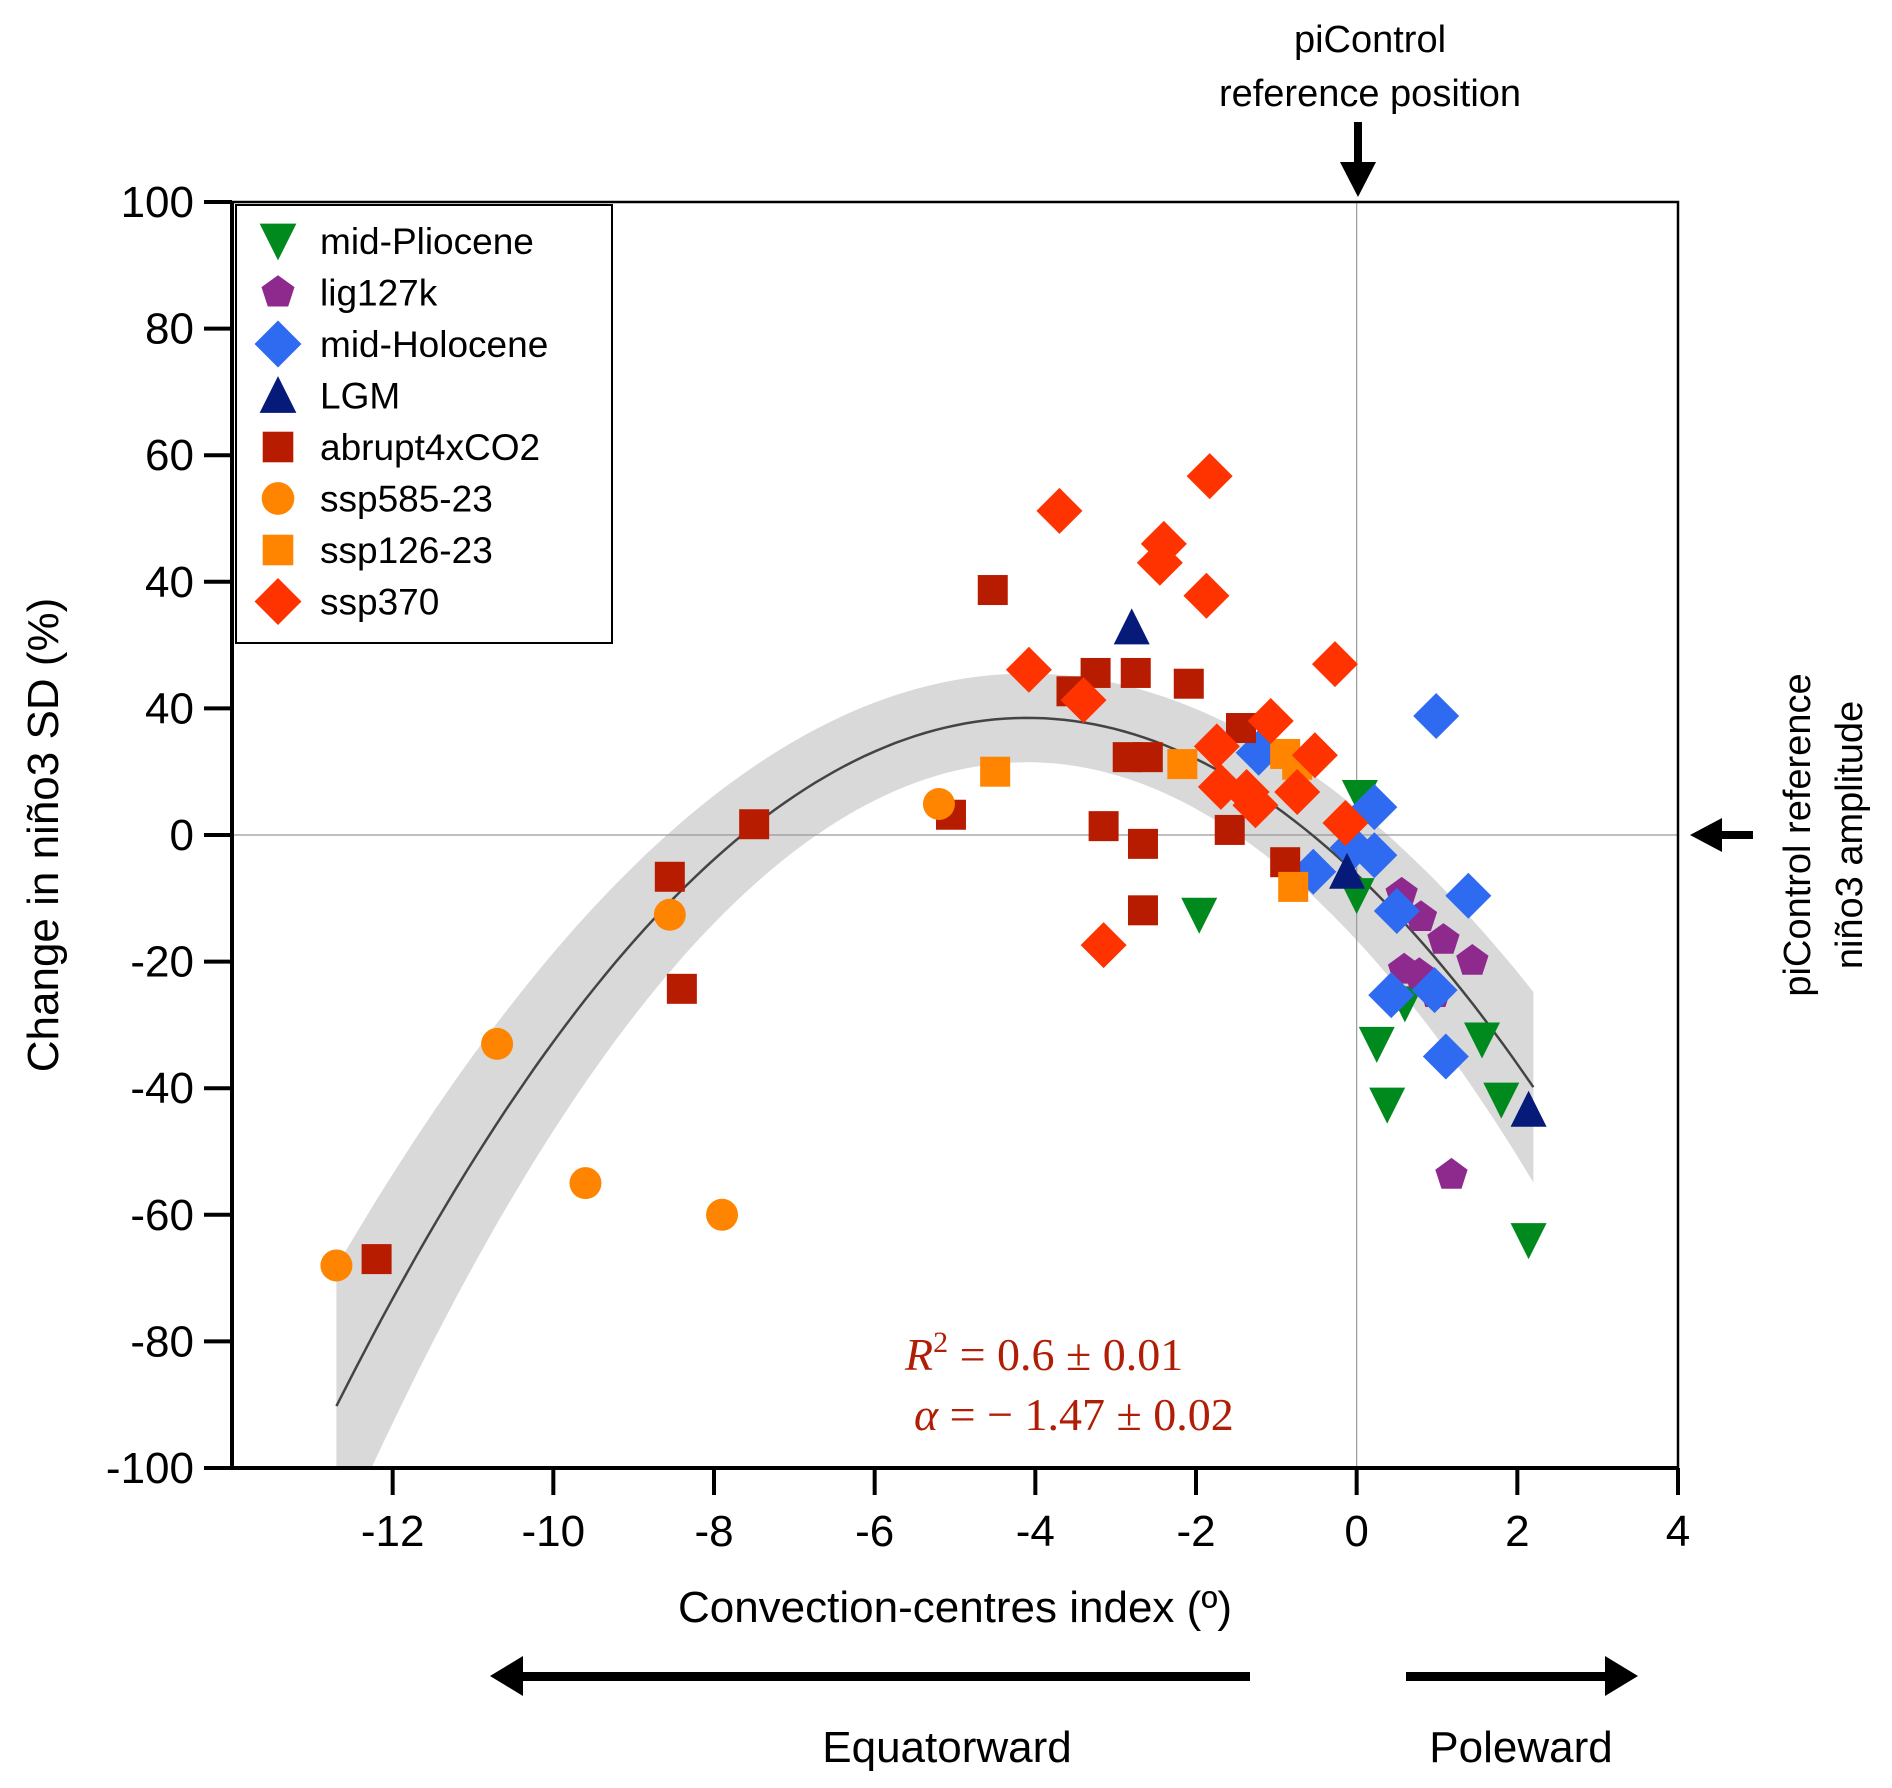 The width and height of the screenshot is (1892, 1788). I want to click on legend-label: mid-Pliocene, so click(427, 241).